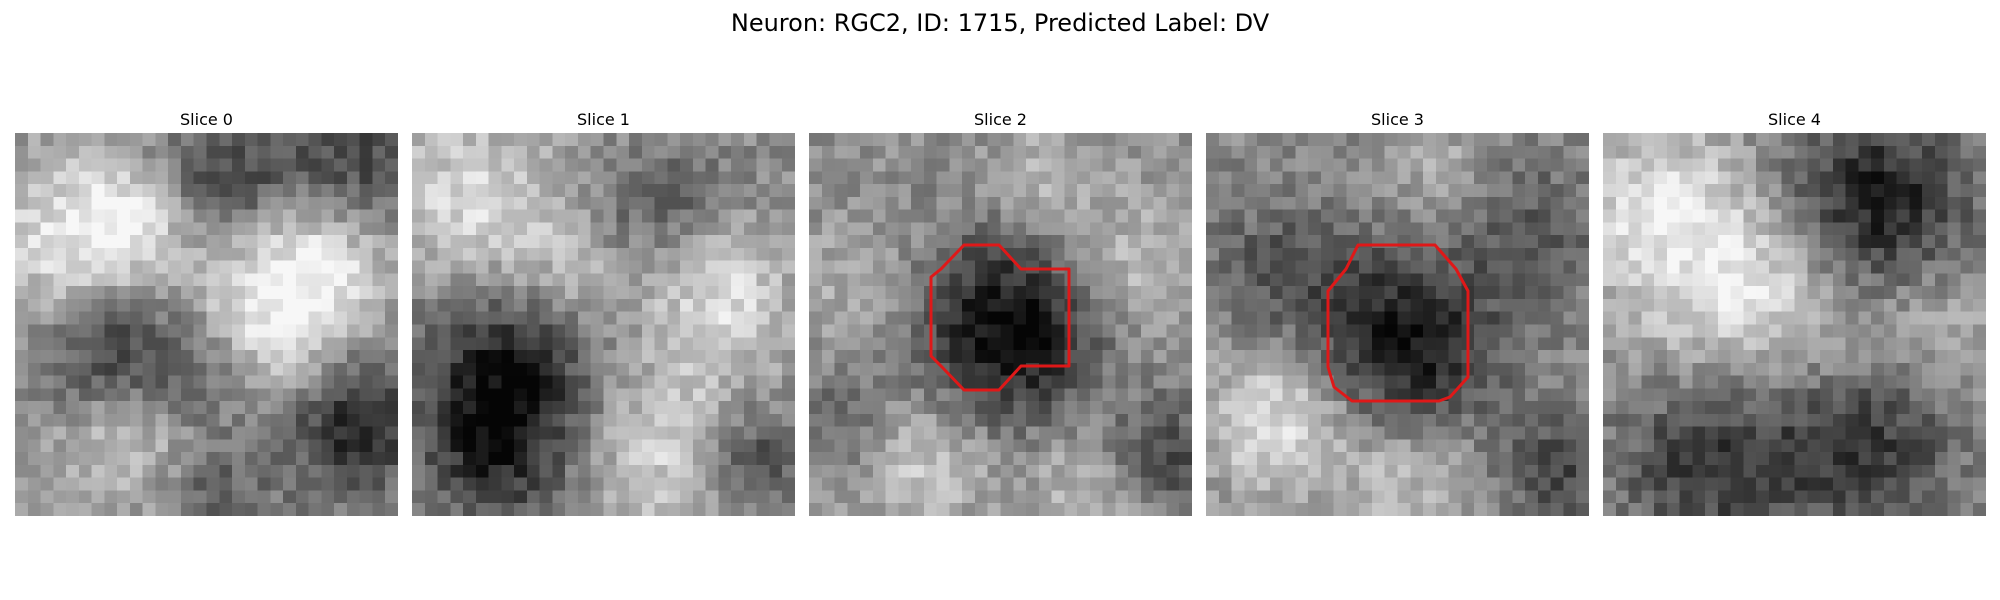 This screenshot has height=600, width=2000. I want to click on slice-title: Slice 0, so click(206, 119).